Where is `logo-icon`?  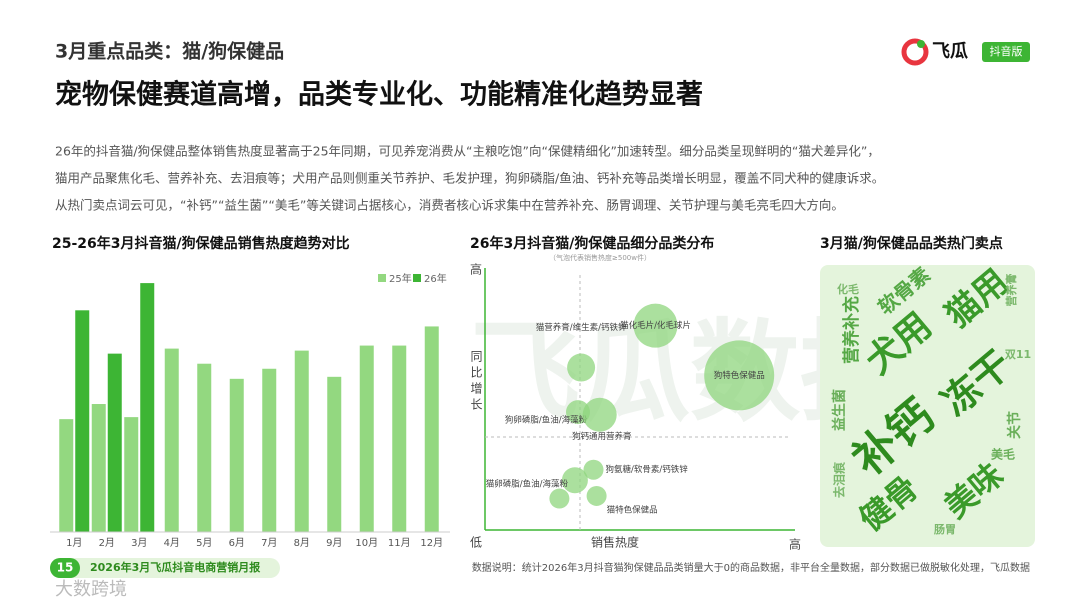
logo-icon is located at coordinates (915, 52).